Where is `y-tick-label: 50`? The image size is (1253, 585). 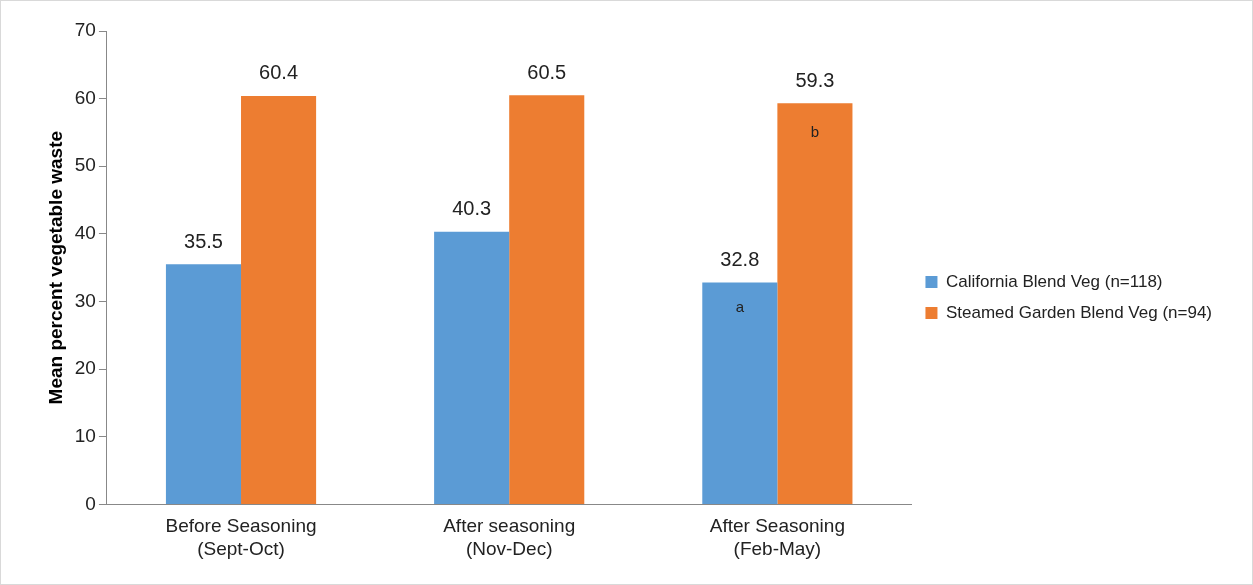 y-tick-label: 50 is located at coordinates (85, 165).